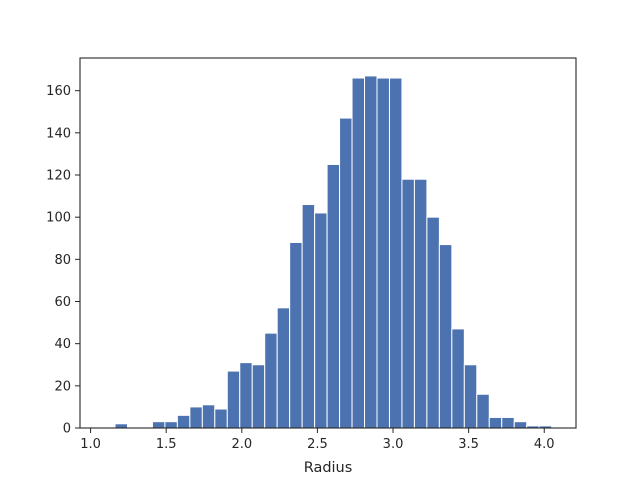  What do you see at coordinates (328, 468) in the screenshot?
I see `x-axis-label: Radius` at bounding box center [328, 468].